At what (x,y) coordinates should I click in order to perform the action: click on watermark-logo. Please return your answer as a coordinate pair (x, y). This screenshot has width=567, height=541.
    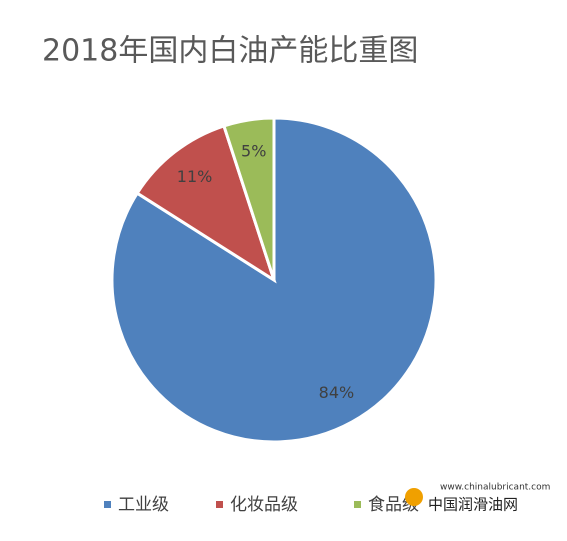
    Looking at the image, I should click on (414, 497).